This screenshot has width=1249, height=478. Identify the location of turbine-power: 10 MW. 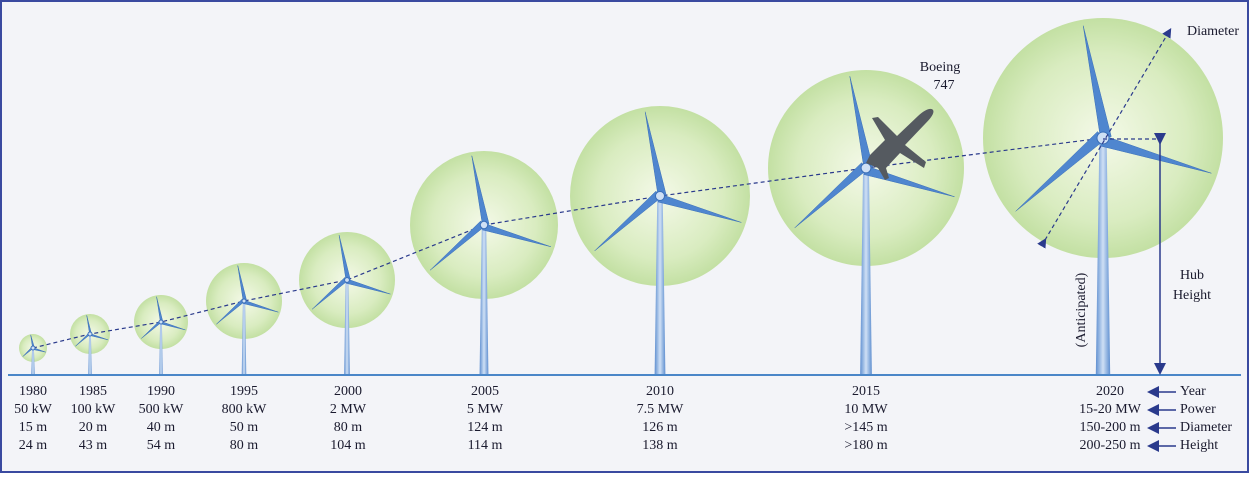
(866, 409).